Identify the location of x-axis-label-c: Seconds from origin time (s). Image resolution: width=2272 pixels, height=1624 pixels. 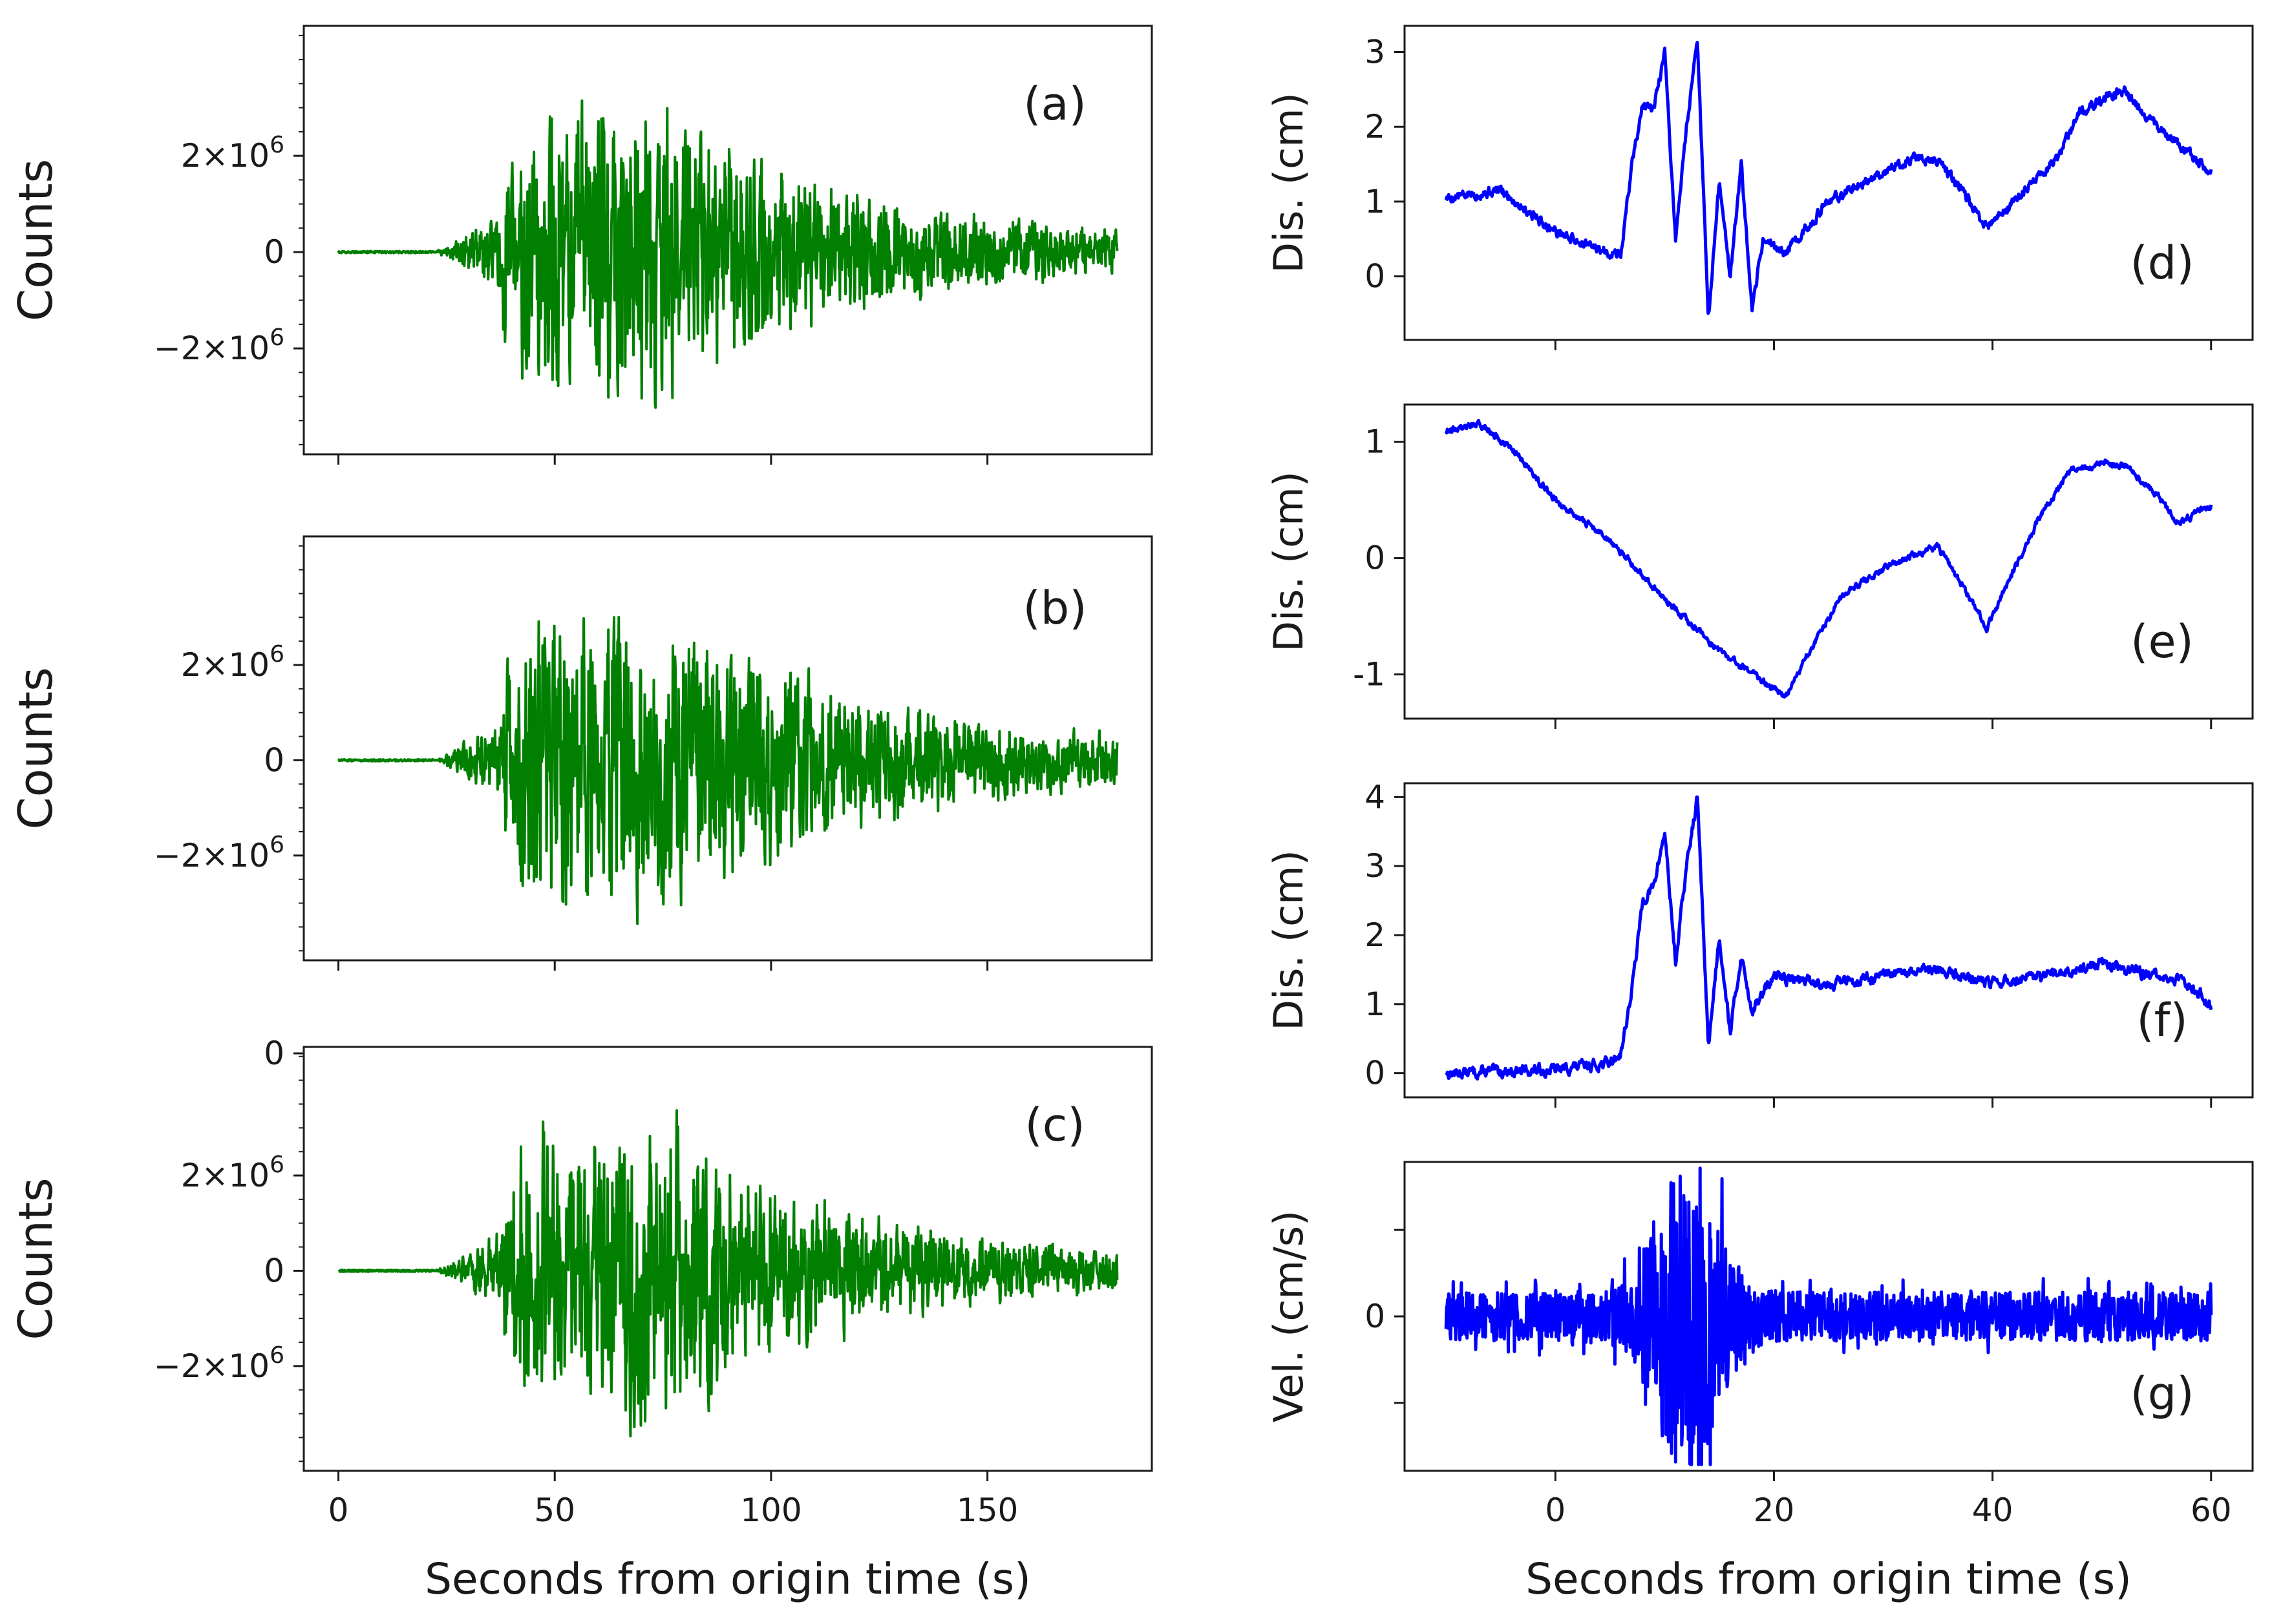
(728, 1579).